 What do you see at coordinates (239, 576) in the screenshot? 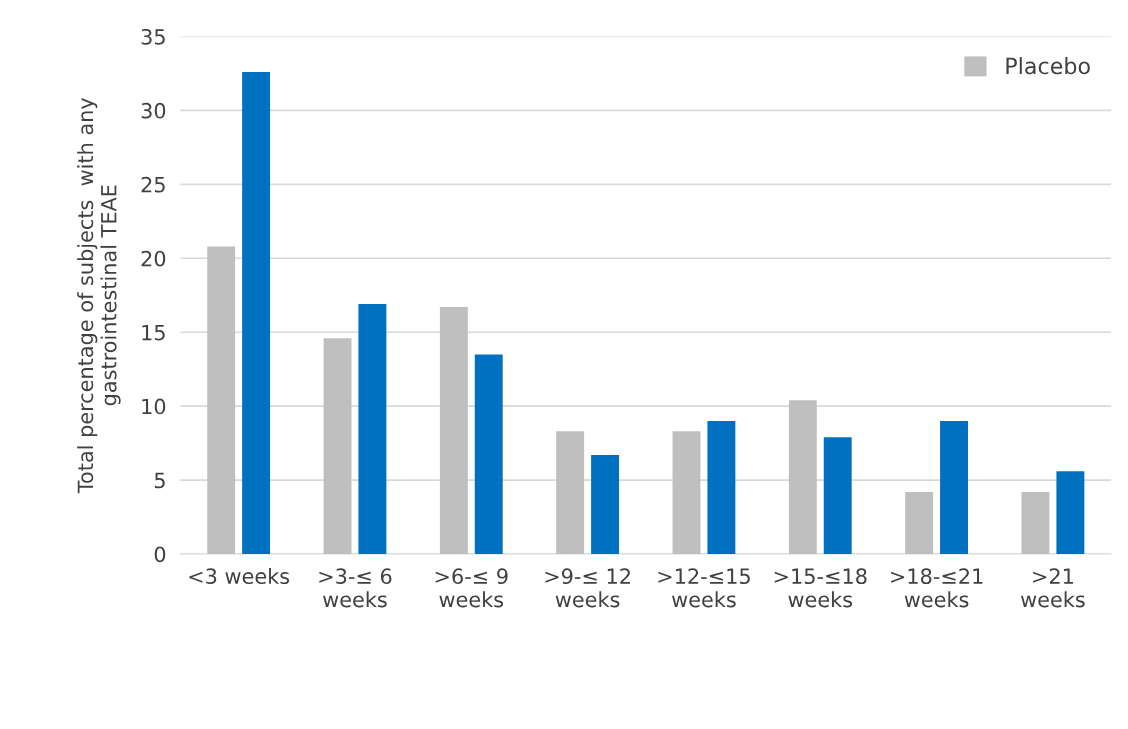
I see `x-tick-label: <3 weeks` at bounding box center [239, 576].